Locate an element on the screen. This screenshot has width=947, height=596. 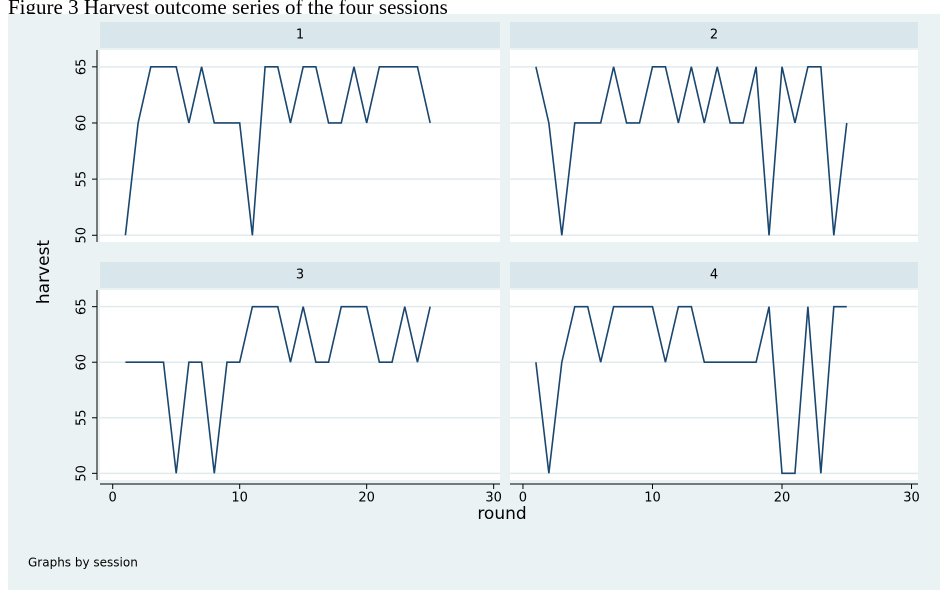
note: Graphs by session is located at coordinates (83, 563).